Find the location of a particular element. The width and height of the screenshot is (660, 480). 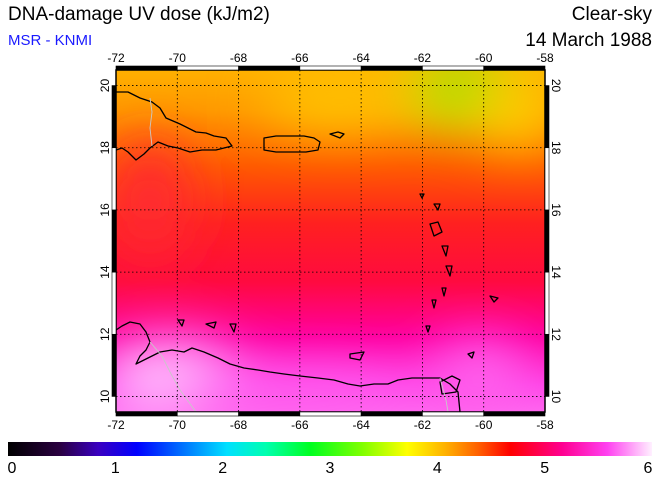

venezuela-guyana-border is located at coordinates (444, 394).